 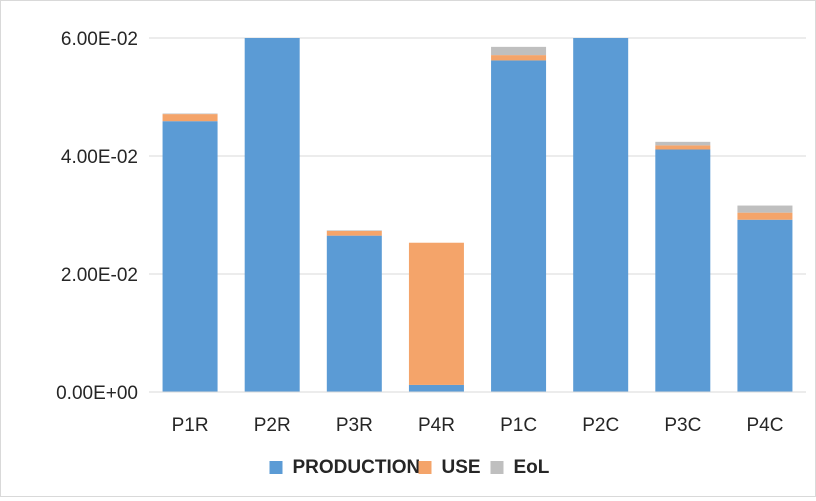 What do you see at coordinates (354, 230) in the screenshot?
I see `bar-segment-eol-p3r` at bounding box center [354, 230].